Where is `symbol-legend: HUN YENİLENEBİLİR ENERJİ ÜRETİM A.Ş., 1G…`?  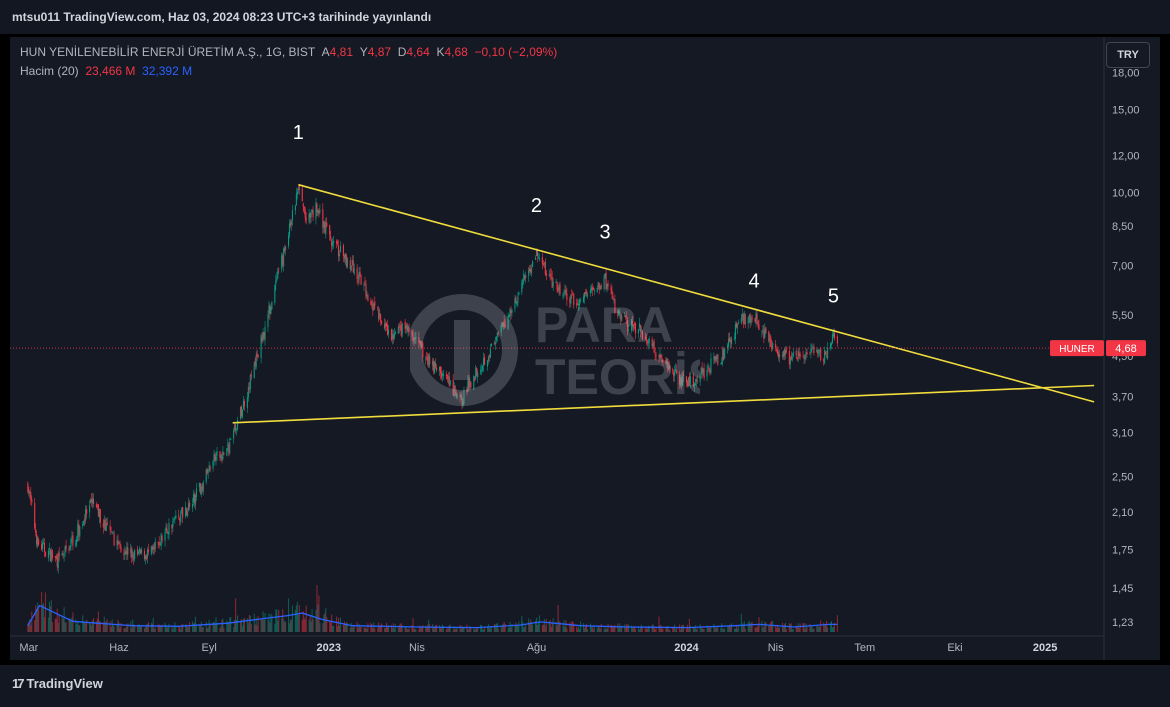
symbol-legend: HUN YENİLENEBİLİR ENERJİ ÜRETİM A.Ş., 1G… is located at coordinates (288, 52).